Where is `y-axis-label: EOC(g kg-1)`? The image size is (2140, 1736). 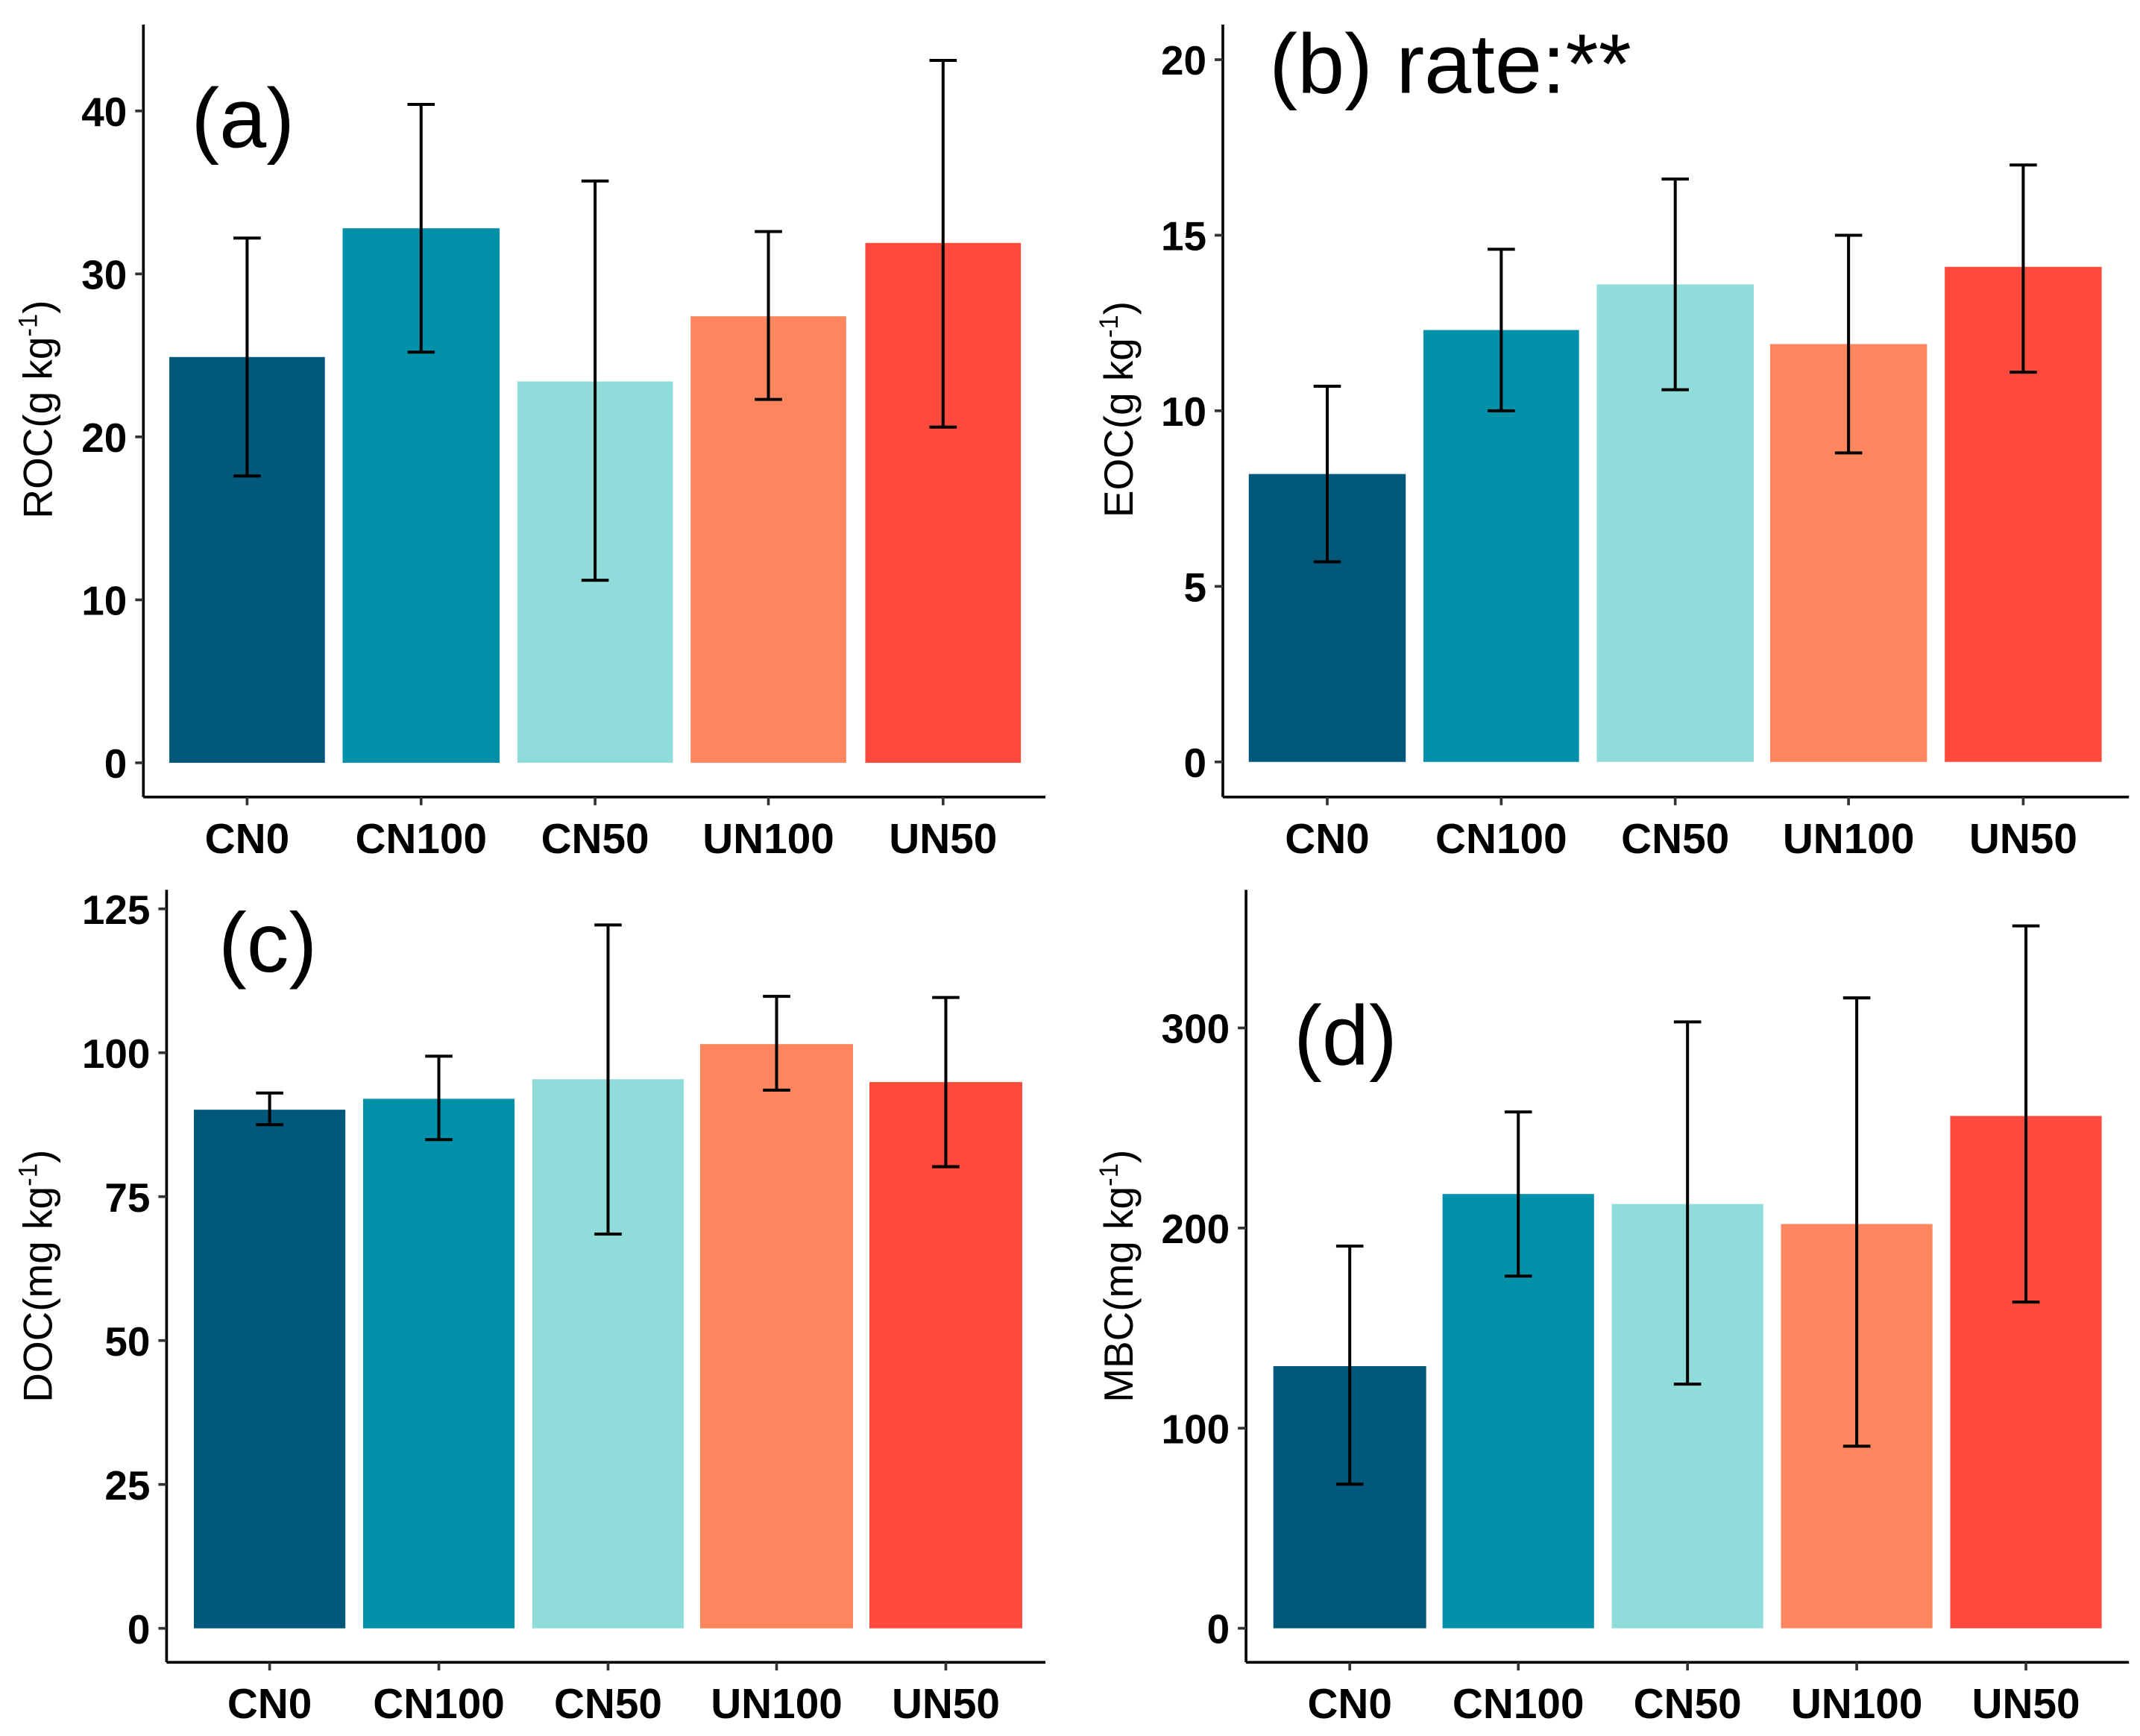
y-axis-label: EOC(g kg-1) is located at coordinates (1118, 409).